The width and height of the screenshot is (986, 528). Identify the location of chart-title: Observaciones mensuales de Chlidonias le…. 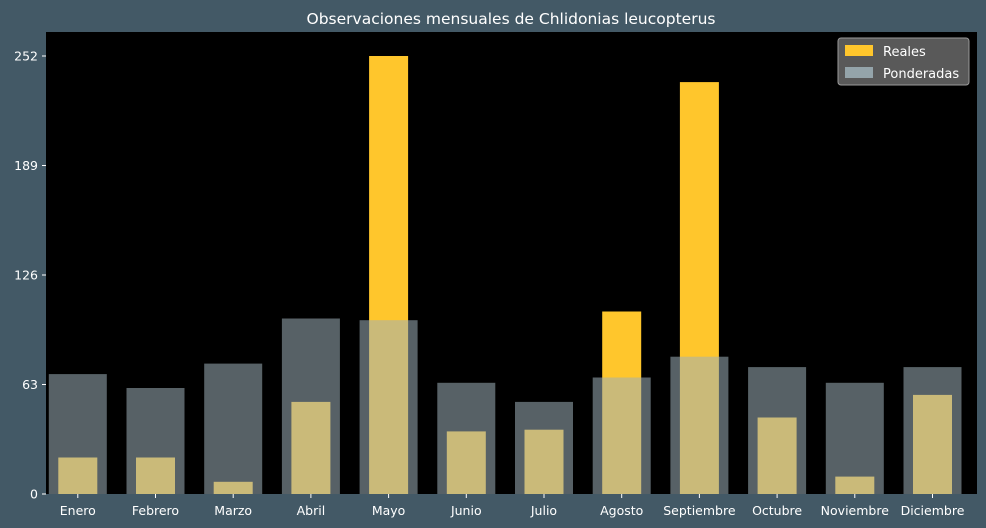
(511, 19).